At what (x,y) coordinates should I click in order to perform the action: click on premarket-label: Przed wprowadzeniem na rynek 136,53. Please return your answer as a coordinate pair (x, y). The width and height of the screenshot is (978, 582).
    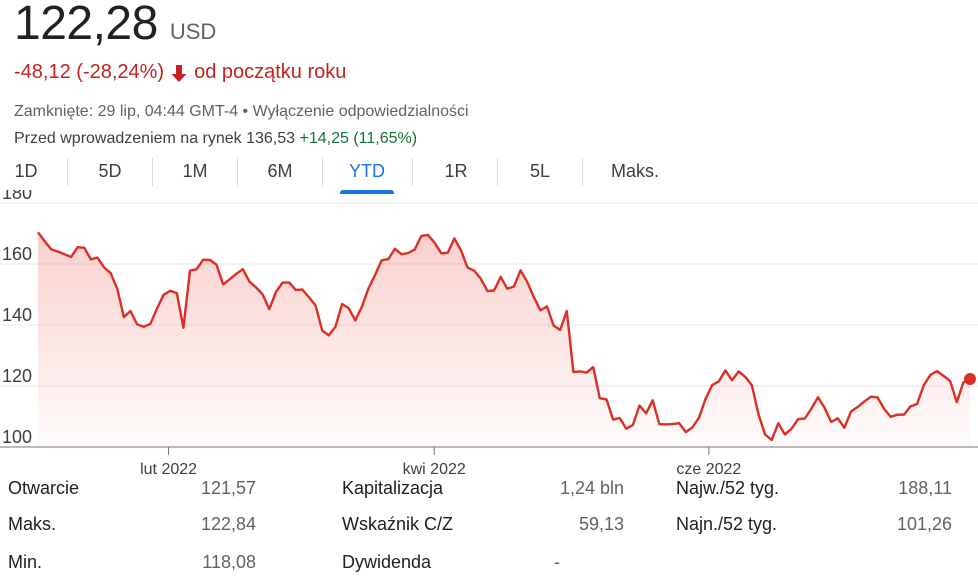
    Looking at the image, I should click on (155, 138).